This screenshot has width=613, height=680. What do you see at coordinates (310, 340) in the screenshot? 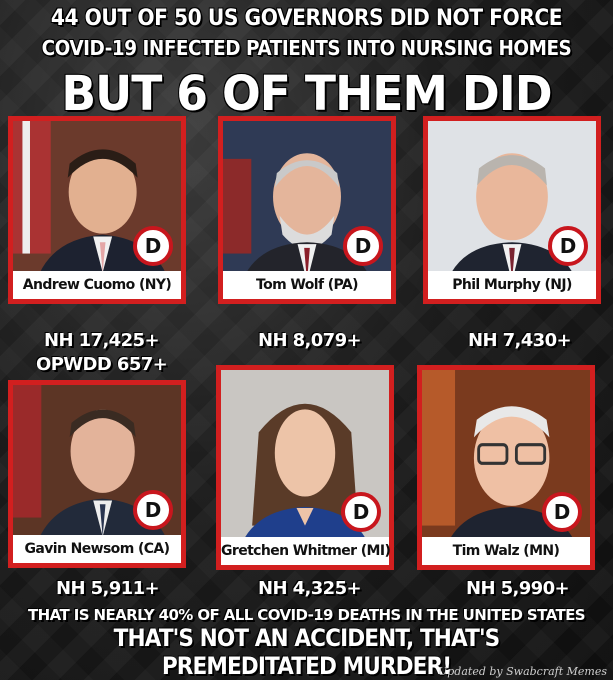
I see `nursing-home-deaths-wolf: NH 8,079+` at bounding box center [310, 340].